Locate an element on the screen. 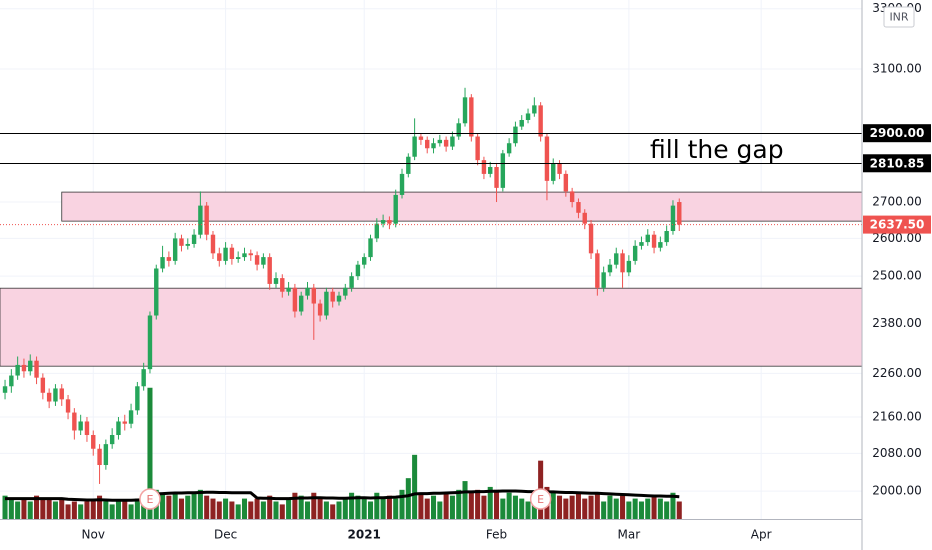  level-label-box is located at coordinates (897, 133).